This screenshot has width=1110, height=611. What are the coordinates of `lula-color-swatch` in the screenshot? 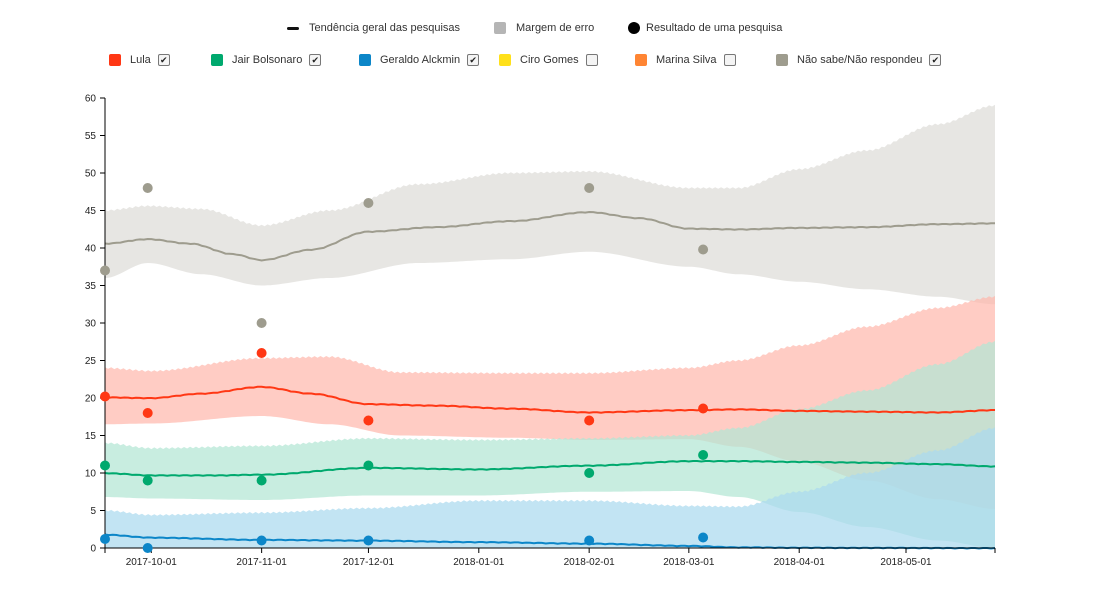 It's located at (115, 60).